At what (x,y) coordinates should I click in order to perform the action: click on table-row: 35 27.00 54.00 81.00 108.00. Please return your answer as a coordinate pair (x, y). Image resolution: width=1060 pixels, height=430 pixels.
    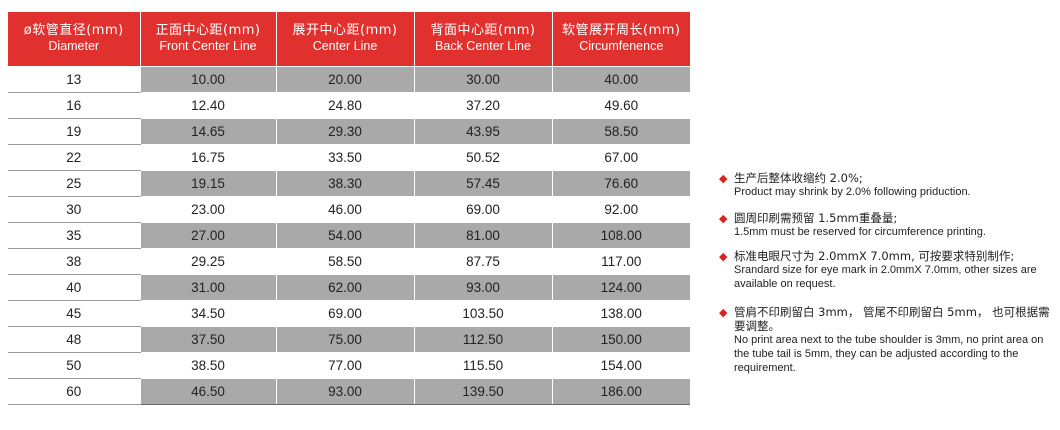
    Looking at the image, I should click on (349, 235).